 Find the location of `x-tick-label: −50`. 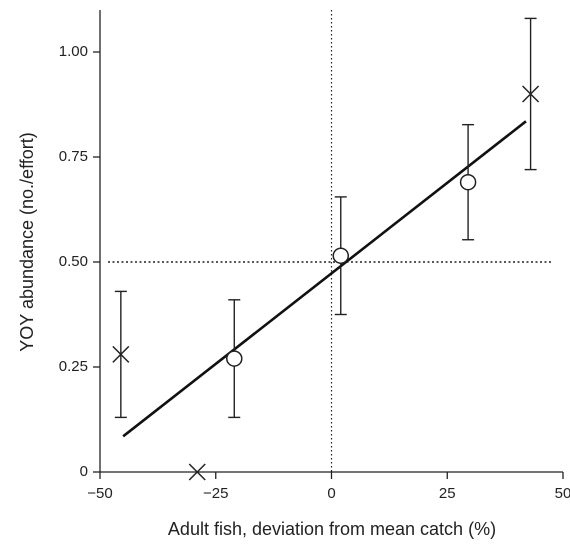

x-tick-label: −50 is located at coordinates (99, 493).